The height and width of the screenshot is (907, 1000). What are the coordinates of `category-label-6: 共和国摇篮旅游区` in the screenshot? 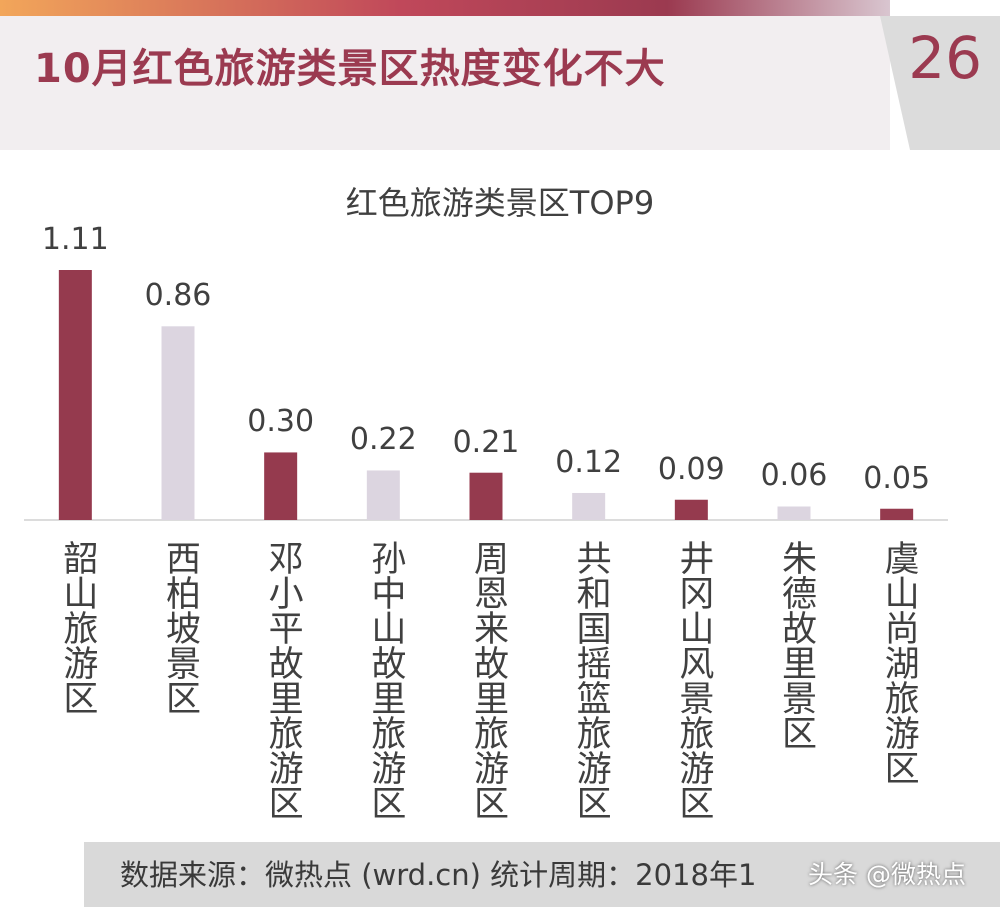 It's located at (590, 680).